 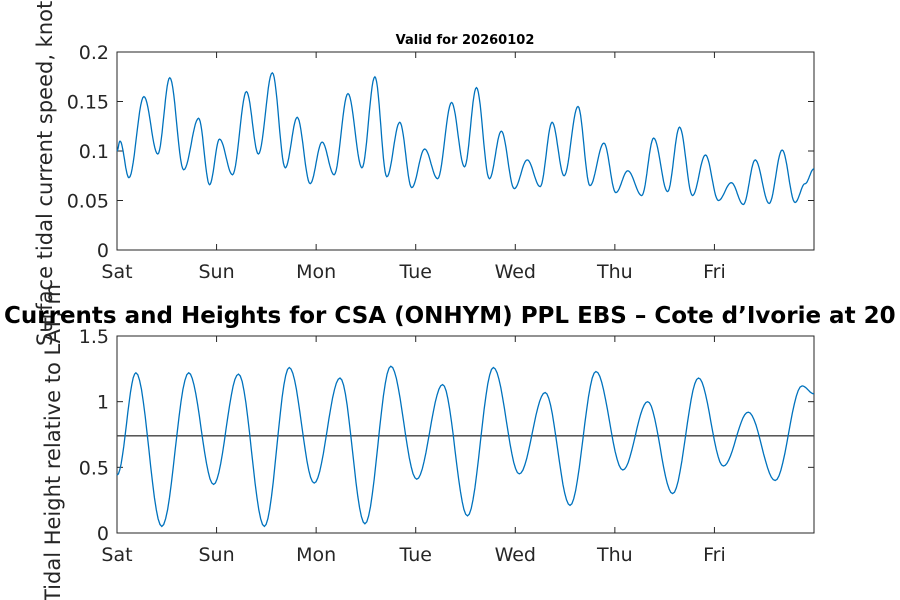 What do you see at coordinates (515, 555) in the screenshot?
I see `bottom-x-tick-label: Wed` at bounding box center [515, 555].